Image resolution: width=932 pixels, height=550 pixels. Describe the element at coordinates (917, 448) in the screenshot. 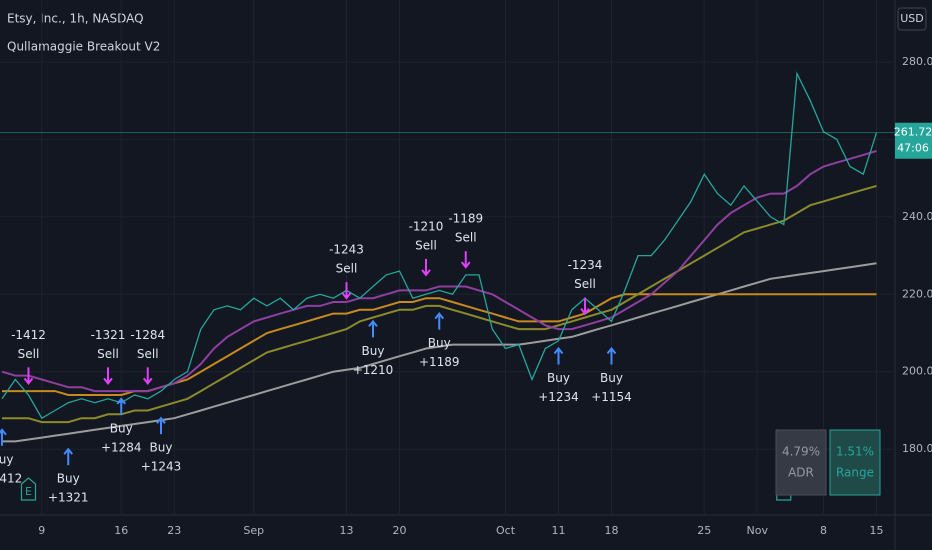

I see `y-tick-label: 180.00` at that location.